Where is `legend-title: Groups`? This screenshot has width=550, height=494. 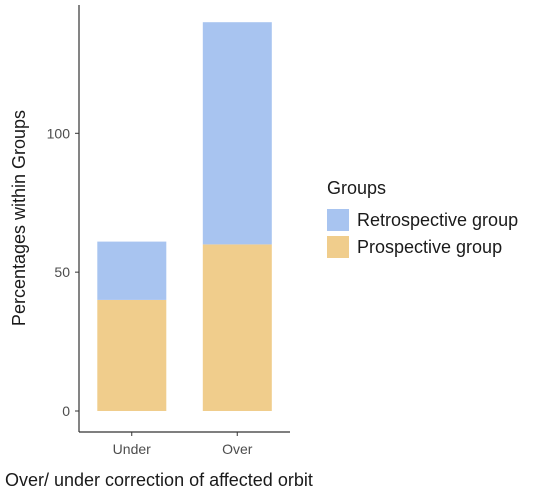
legend-title: Groups is located at coordinates (356, 188).